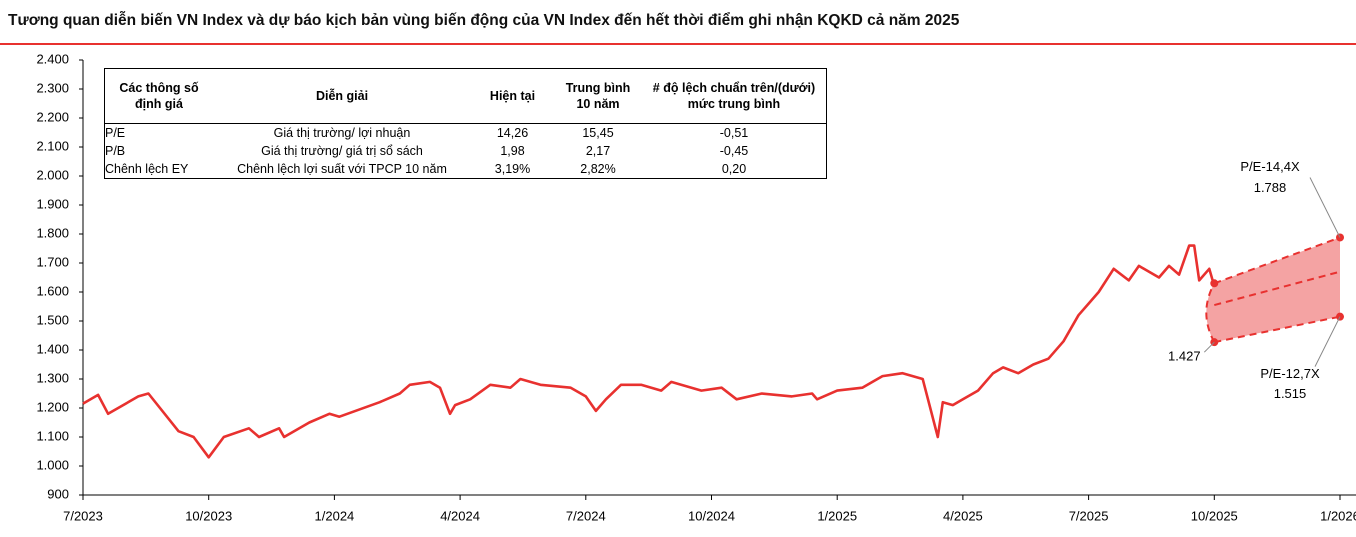  What do you see at coordinates (734, 133) in the screenshot?
I see `table-cell: -0,51` at bounding box center [734, 133].